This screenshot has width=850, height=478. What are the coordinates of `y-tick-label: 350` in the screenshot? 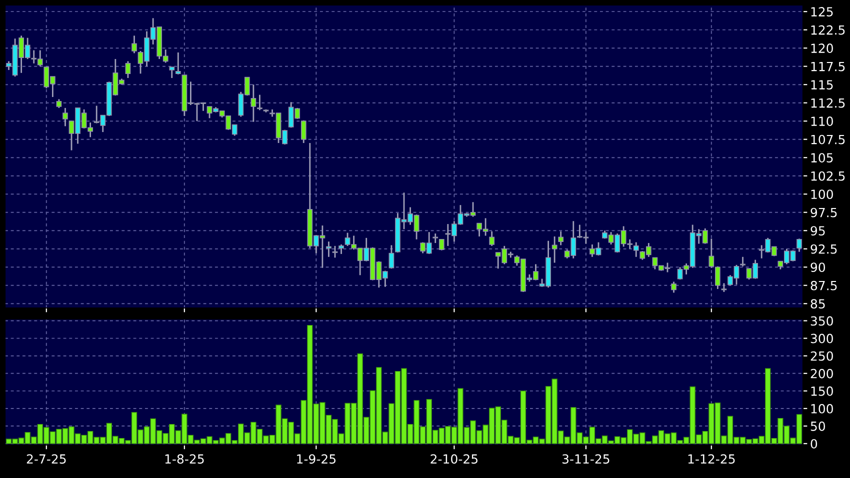 It's located at (821, 321).